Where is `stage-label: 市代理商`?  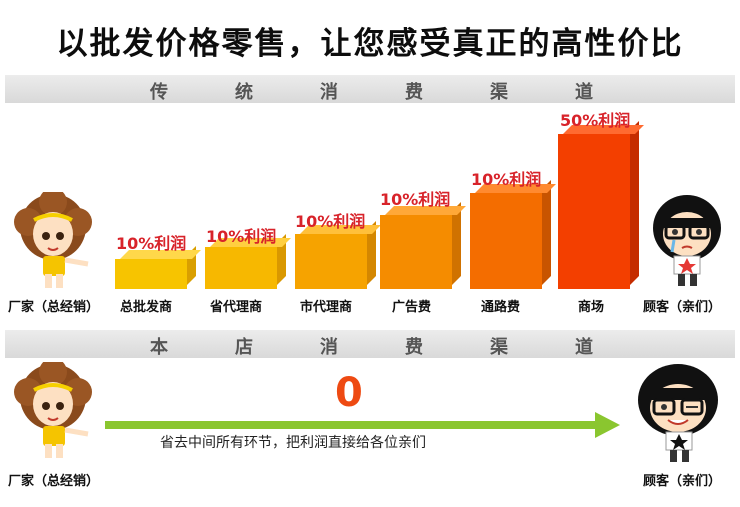
stage-label: 市代理商 is located at coordinates (326, 307).